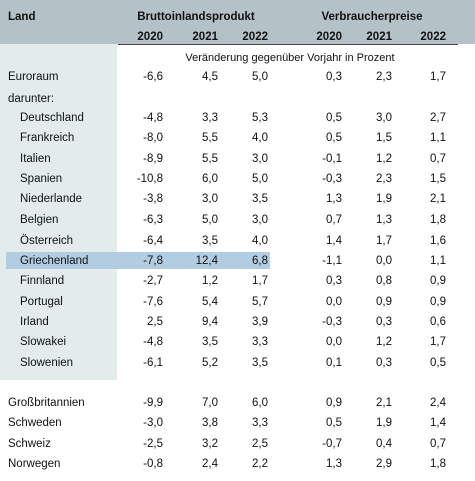  I want to click on header-vpi: Verbraucherpreise, so click(372, 17).